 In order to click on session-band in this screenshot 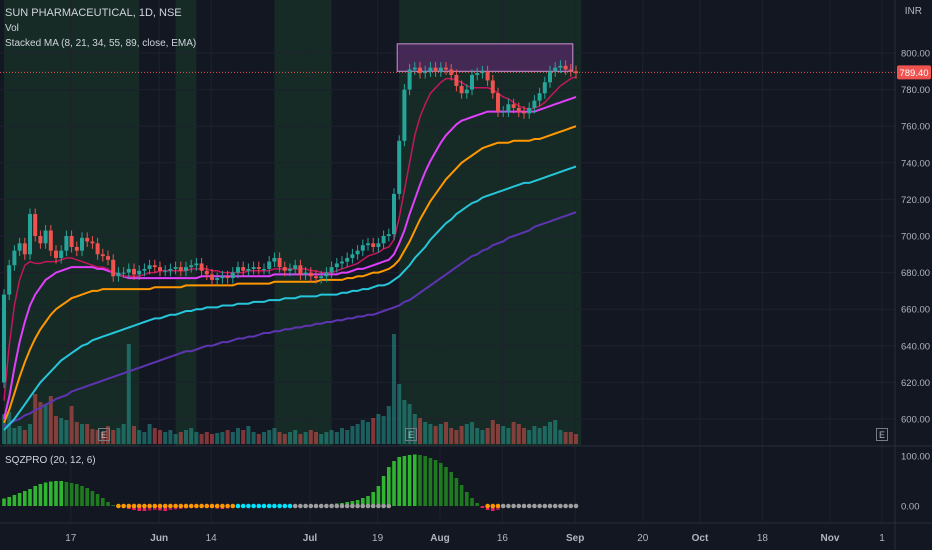, I will do `click(186, 223)`.